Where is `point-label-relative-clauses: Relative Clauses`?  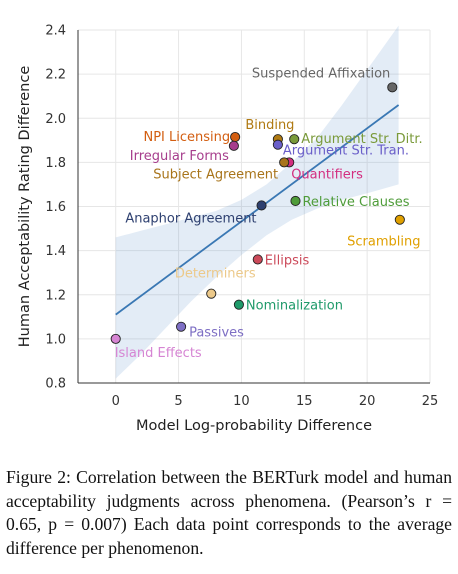
point-label-relative-clauses: Relative Clauses is located at coordinates (355, 202).